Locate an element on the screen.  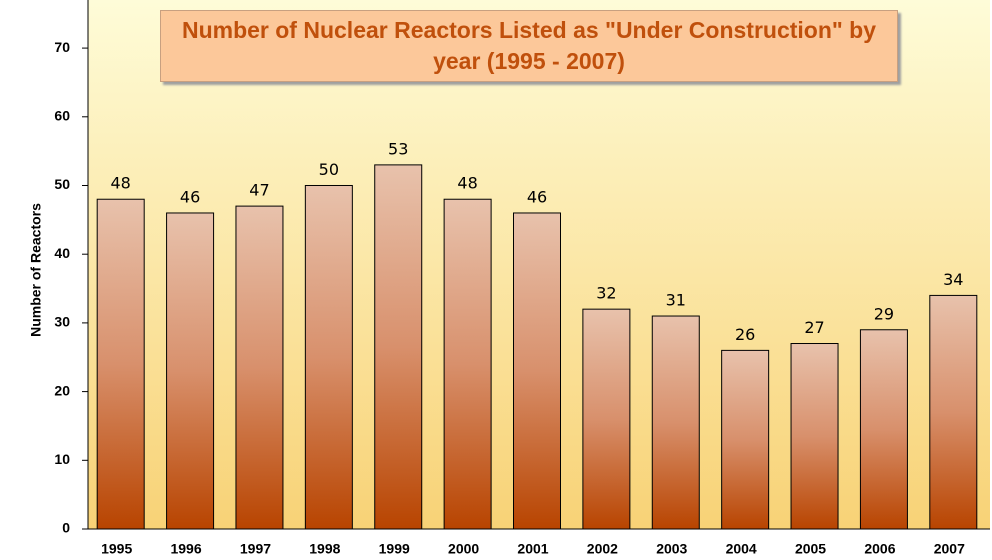
value-label: 53 is located at coordinates (398, 148).